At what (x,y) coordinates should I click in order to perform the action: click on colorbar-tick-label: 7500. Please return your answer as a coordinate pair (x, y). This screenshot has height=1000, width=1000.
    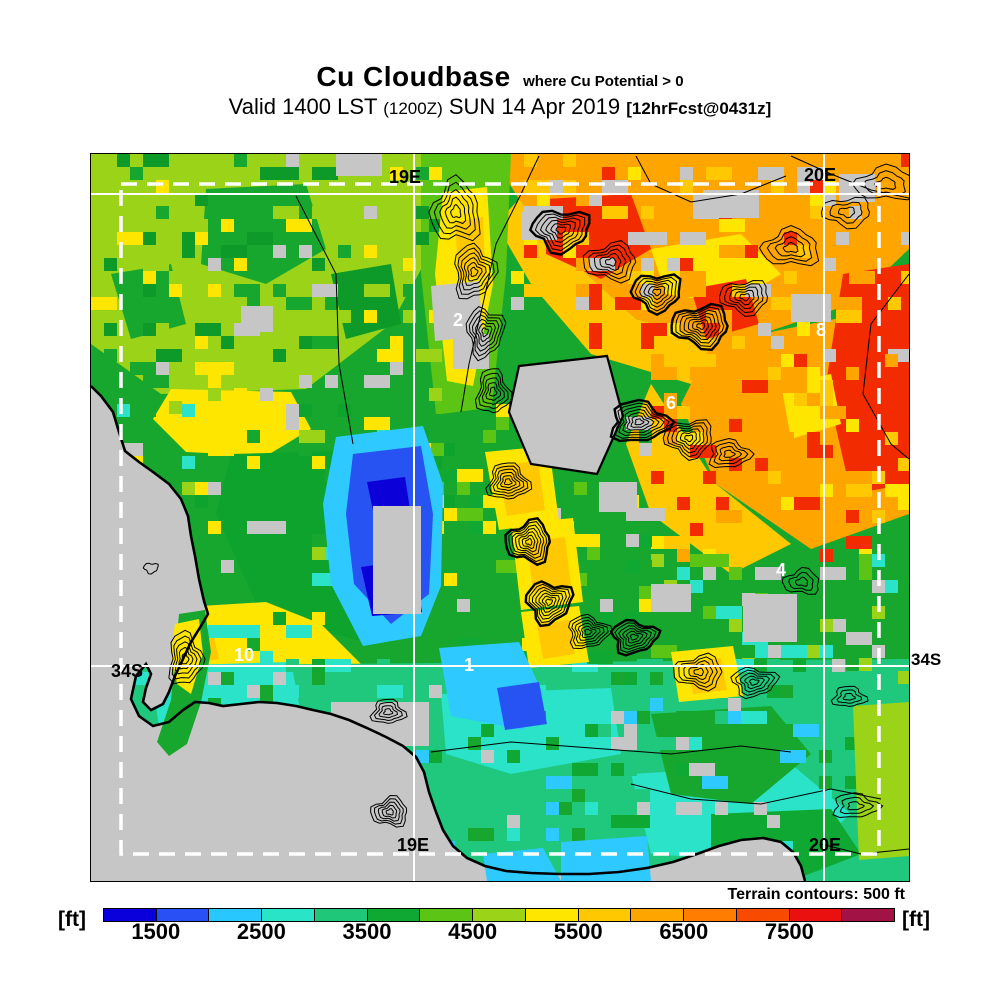
    Looking at the image, I should click on (789, 931).